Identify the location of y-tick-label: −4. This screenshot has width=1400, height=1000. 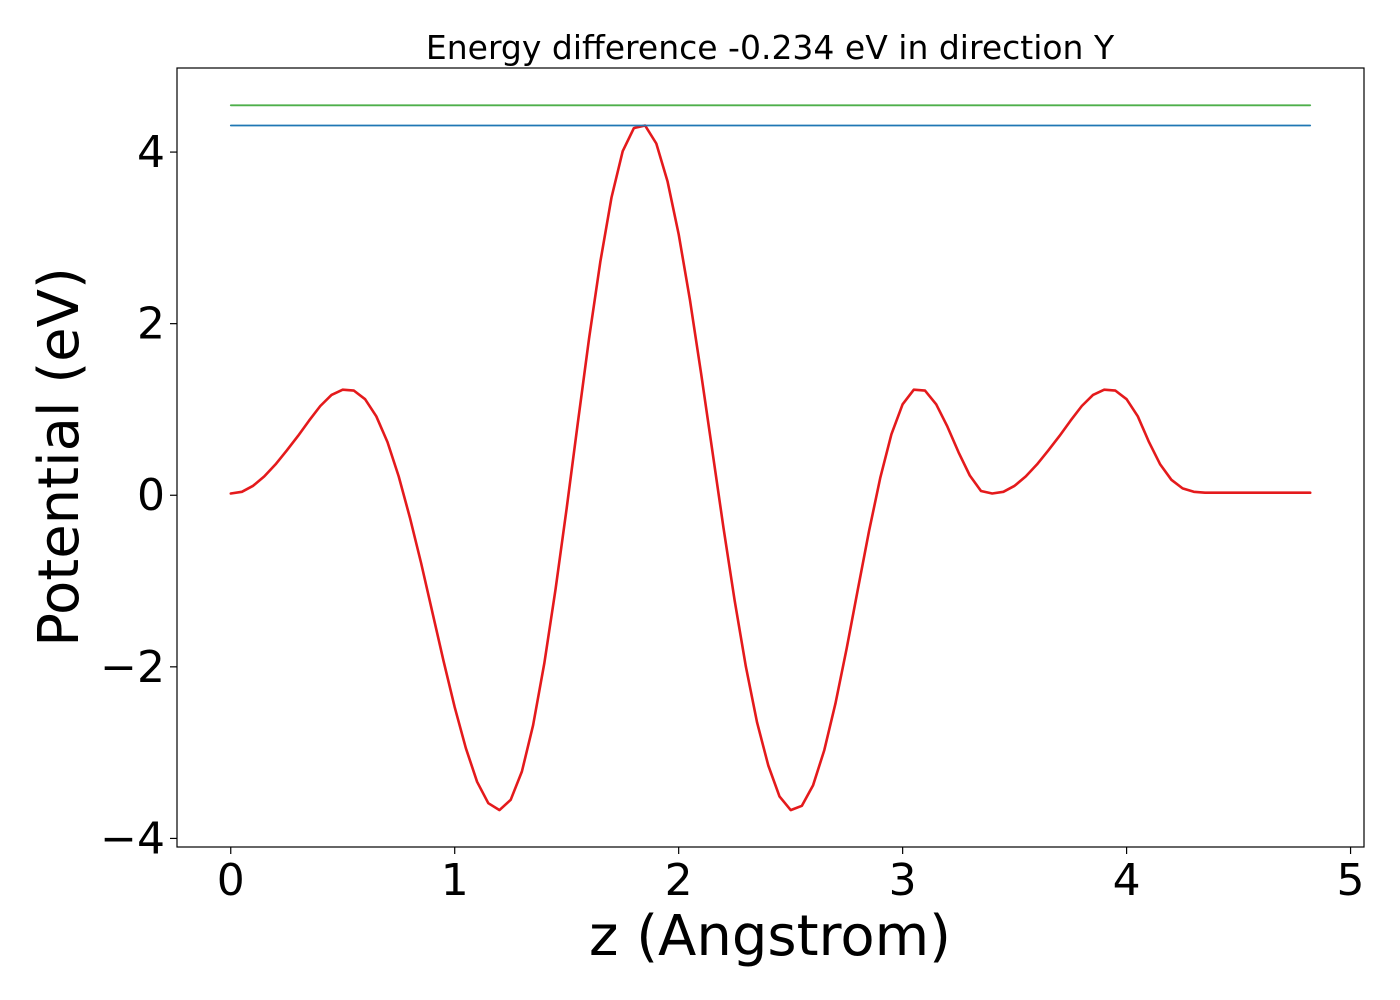
(132, 838).